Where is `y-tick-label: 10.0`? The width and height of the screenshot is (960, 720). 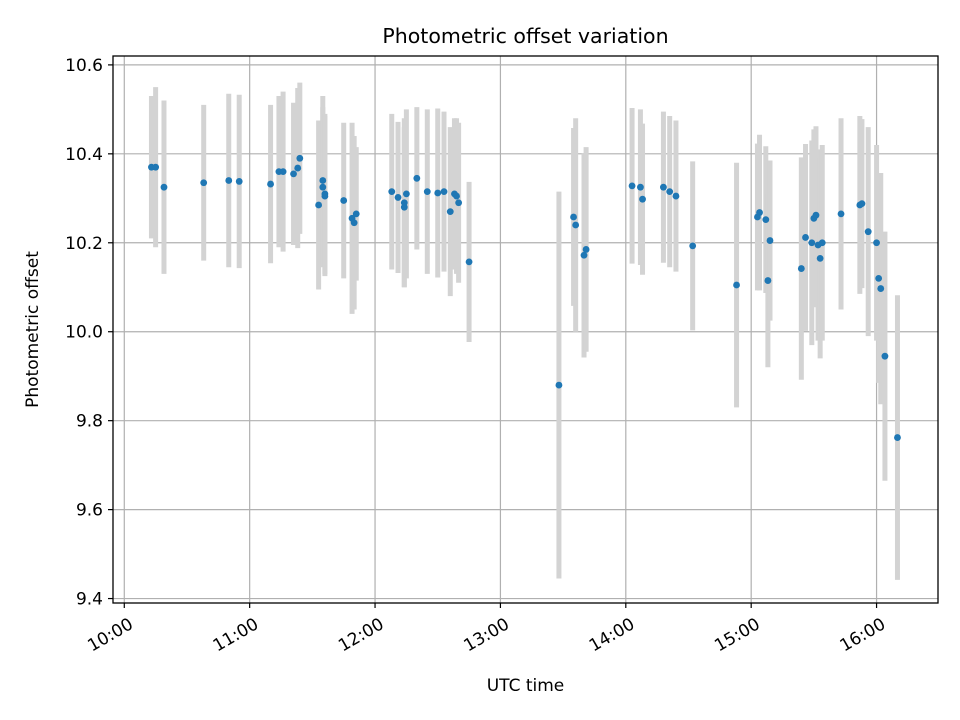 y-tick-label: 10.0 is located at coordinates (84, 333).